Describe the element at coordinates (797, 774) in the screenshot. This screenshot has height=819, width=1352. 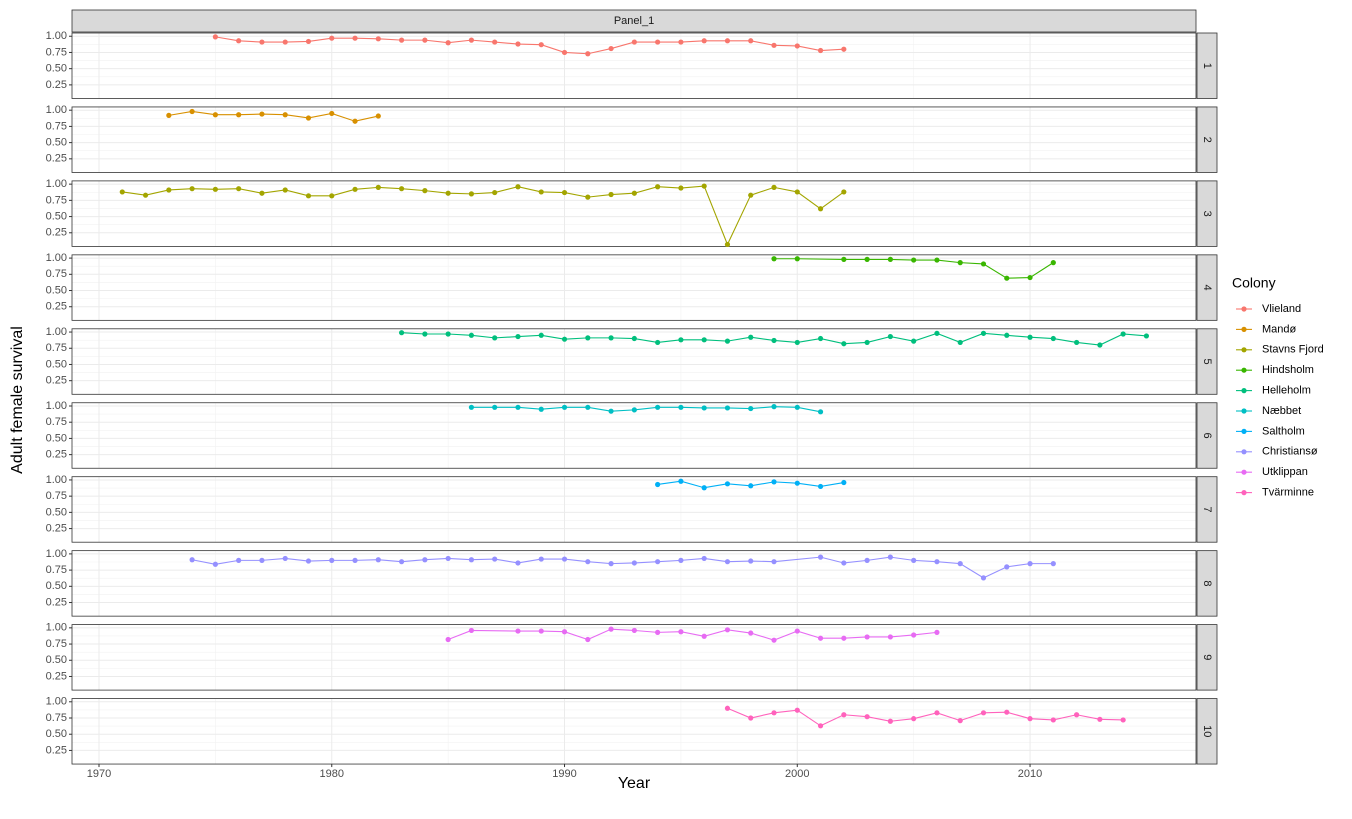
I see `x-tick-label: 2000` at that location.